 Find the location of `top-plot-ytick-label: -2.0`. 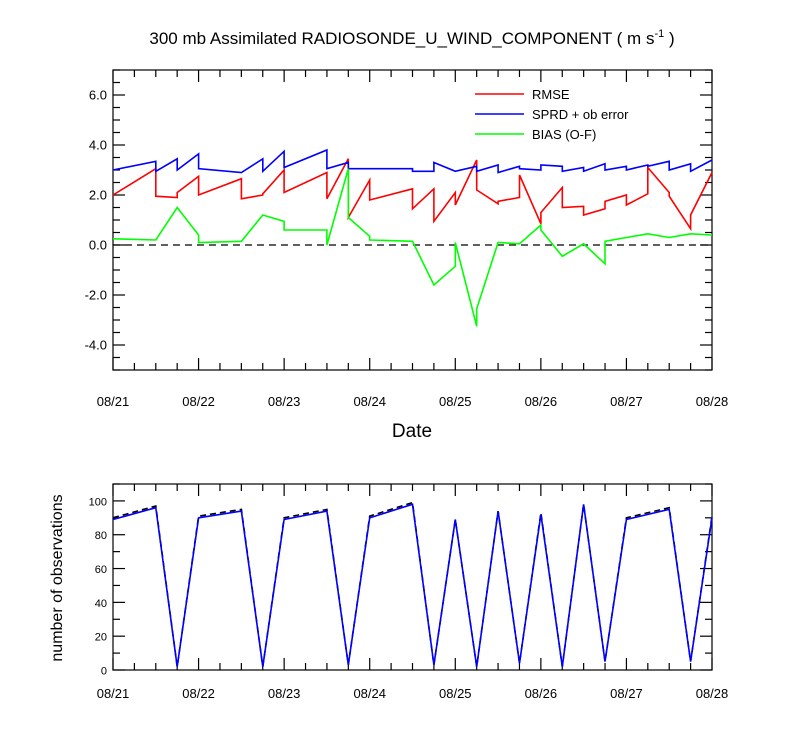

top-plot-ytick-label: -2.0 is located at coordinates (96, 295).